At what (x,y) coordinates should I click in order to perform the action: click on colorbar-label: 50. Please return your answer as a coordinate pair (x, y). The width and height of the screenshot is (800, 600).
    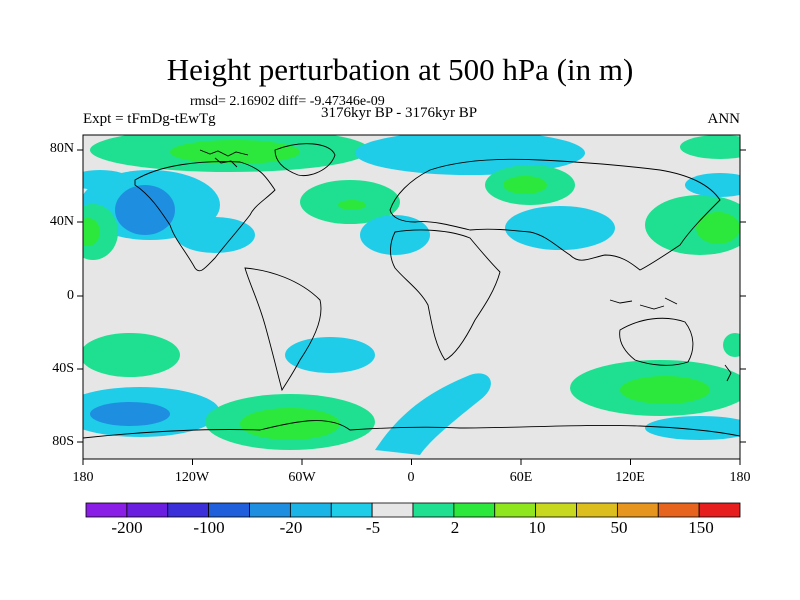
    Looking at the image, I should click on (619, 527).